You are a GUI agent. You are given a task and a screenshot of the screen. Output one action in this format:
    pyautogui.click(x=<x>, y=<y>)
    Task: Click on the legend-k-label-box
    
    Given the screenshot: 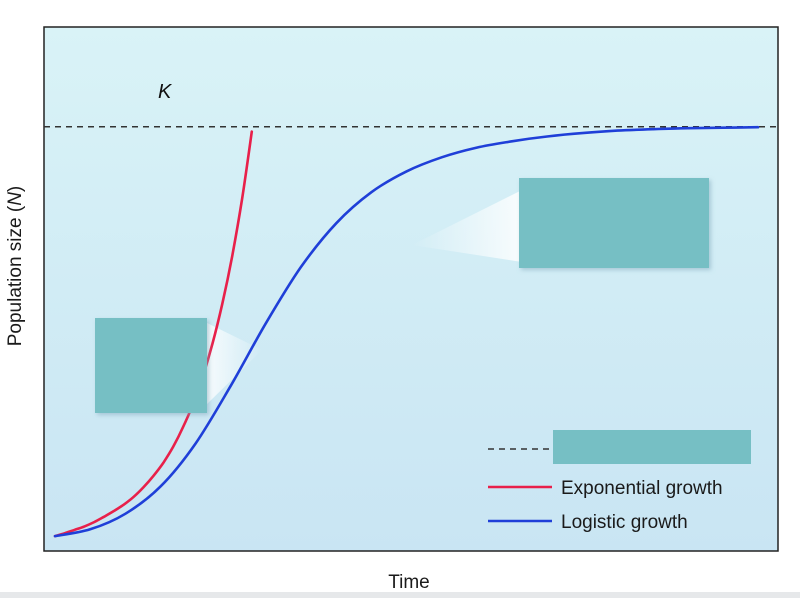 What is the action you would take?
    pyautogui.click(x=652, y=447)
    